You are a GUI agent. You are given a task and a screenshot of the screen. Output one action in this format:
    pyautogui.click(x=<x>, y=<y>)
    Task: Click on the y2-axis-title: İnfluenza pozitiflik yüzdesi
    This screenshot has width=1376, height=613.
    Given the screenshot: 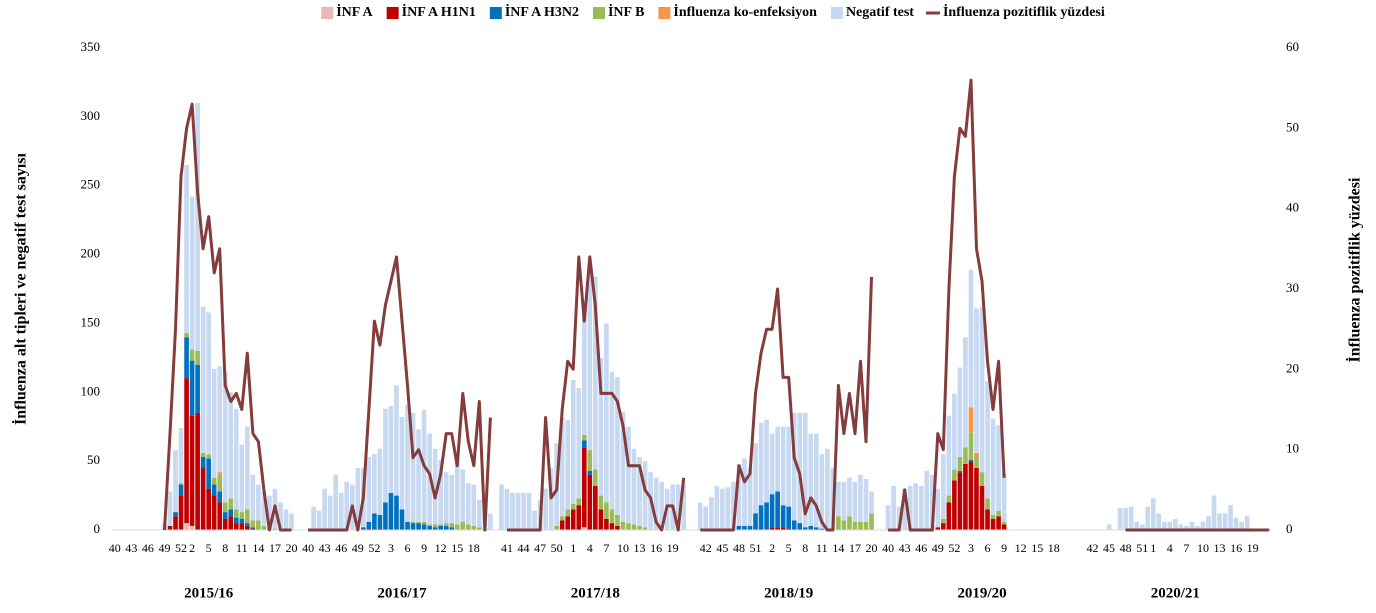 What is the action you would take?
    pyautogui.click(x=1354, y=269)
    